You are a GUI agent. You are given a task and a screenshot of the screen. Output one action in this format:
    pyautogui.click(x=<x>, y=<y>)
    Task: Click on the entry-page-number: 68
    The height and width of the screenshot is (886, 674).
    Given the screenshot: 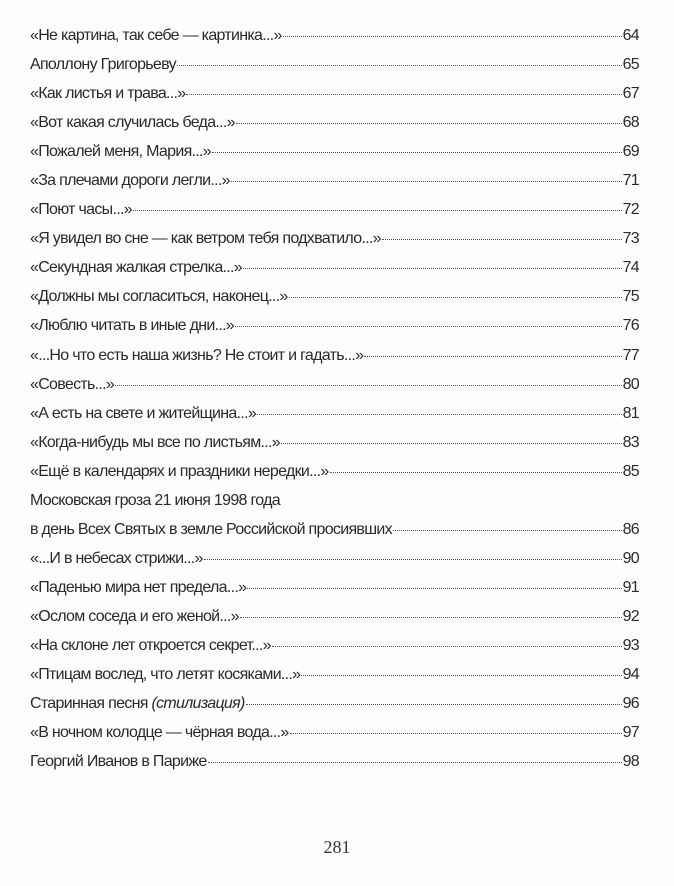 What is the action you would take?
    pyautogui.click(x=631, y=123)
    